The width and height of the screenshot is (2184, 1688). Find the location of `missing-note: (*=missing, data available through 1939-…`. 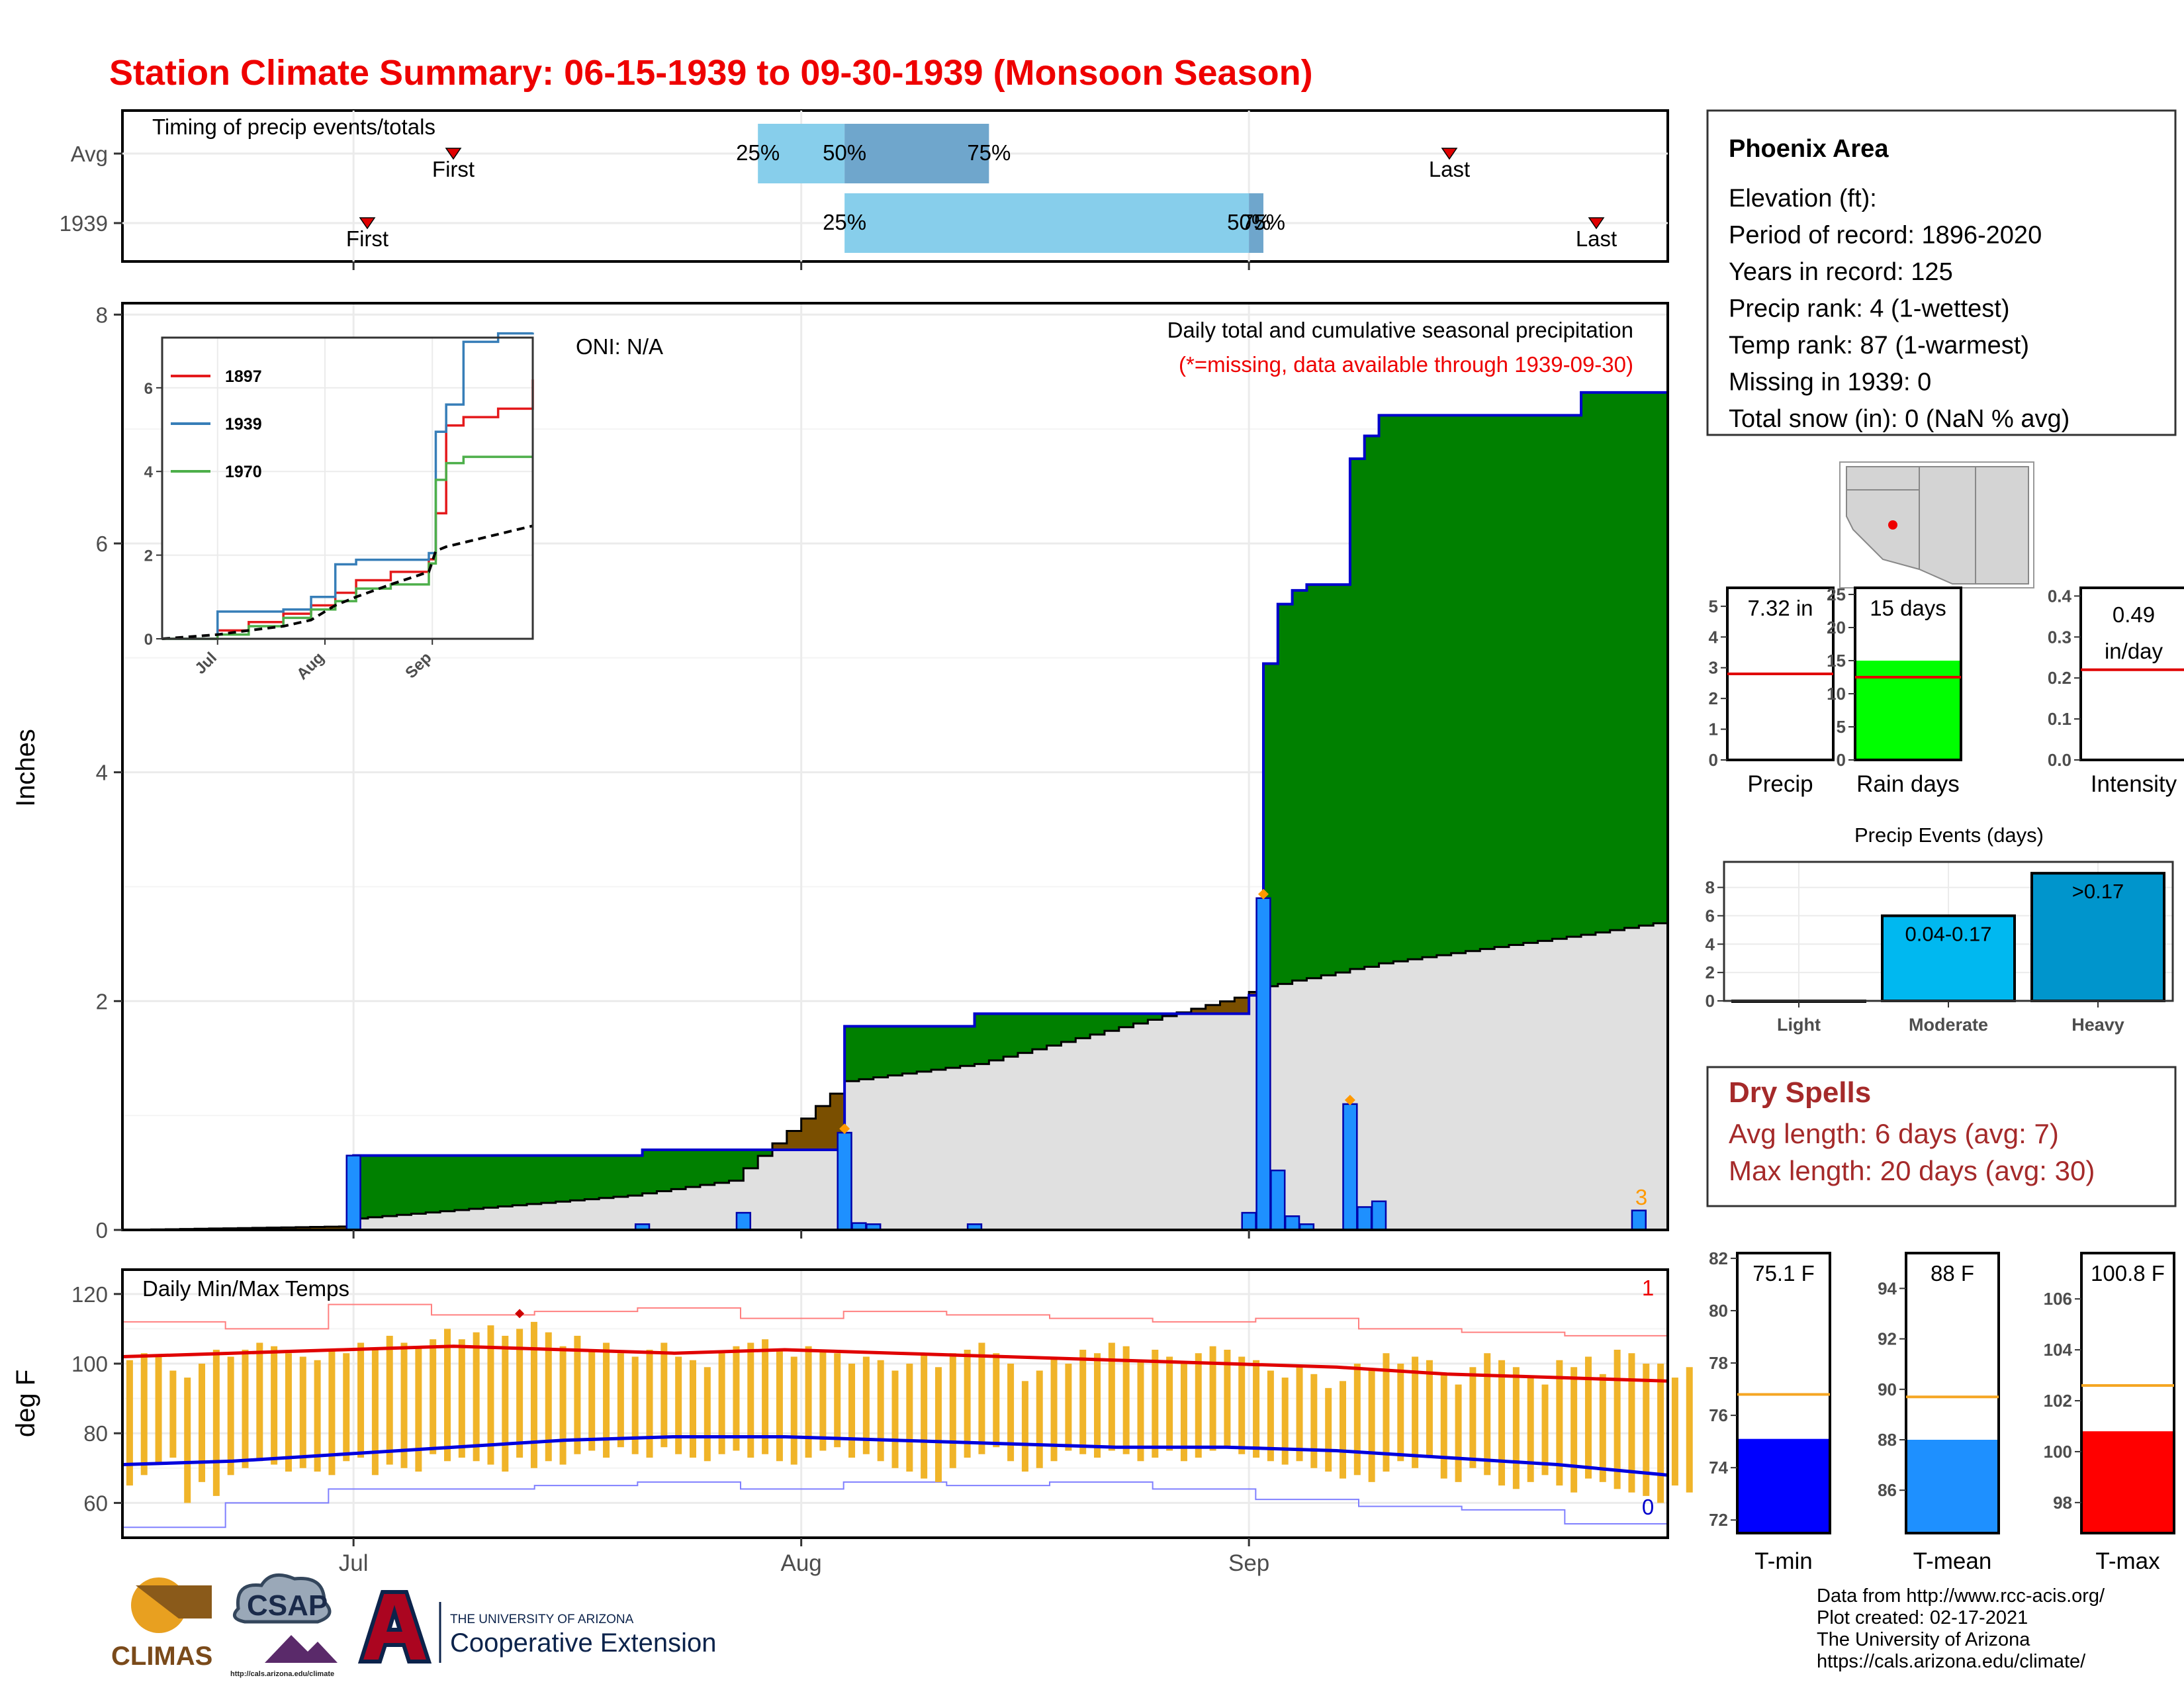

missing-note: (*=missing, data available through 1939-… is located at coordinates (1406, 364).